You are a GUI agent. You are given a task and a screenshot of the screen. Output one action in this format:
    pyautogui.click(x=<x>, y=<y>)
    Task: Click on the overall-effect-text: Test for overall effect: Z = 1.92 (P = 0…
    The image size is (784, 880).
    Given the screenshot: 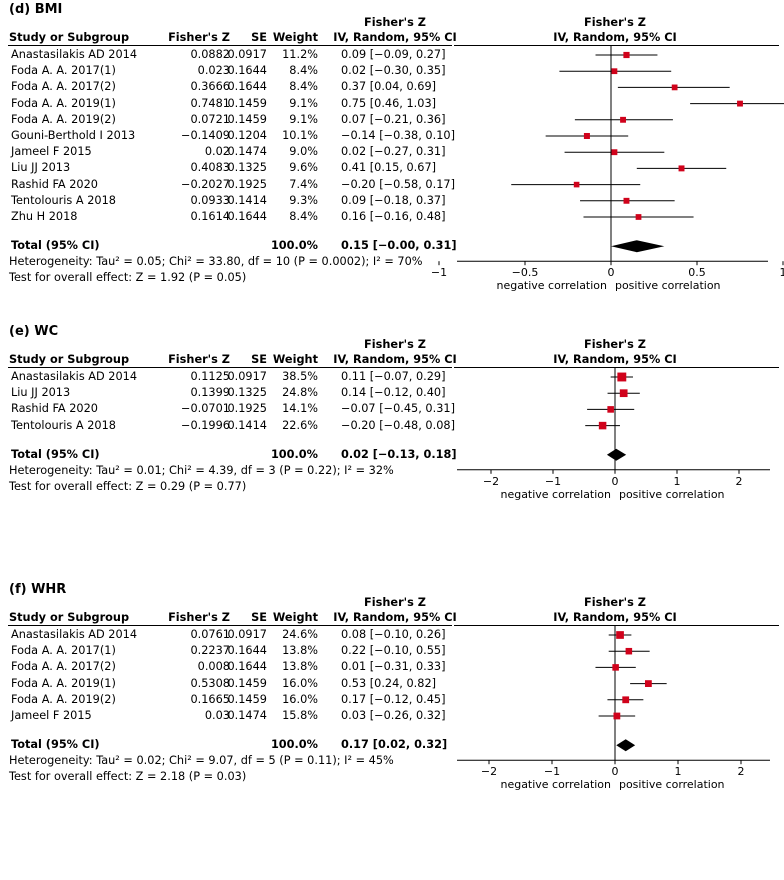 What is the action you would take?
    pyautogui.click(x=128, y=278)
    